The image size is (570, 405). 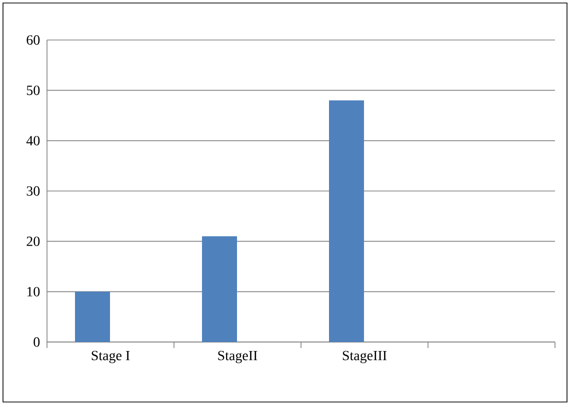 What do you see at coordinates (111, 357) in the screenshot?
I see `x-tick-label: Stage I` at bounding box center [111, 357].